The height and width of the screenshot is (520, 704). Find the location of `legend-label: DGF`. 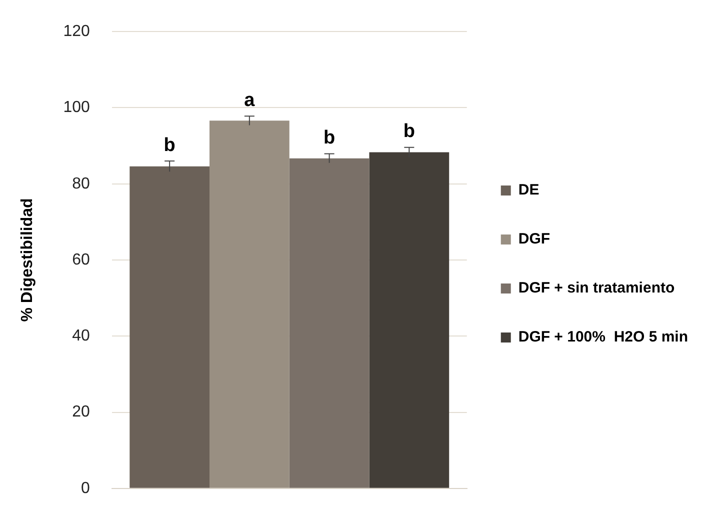

legend-label: DGF is located at coordinates (534, 239).